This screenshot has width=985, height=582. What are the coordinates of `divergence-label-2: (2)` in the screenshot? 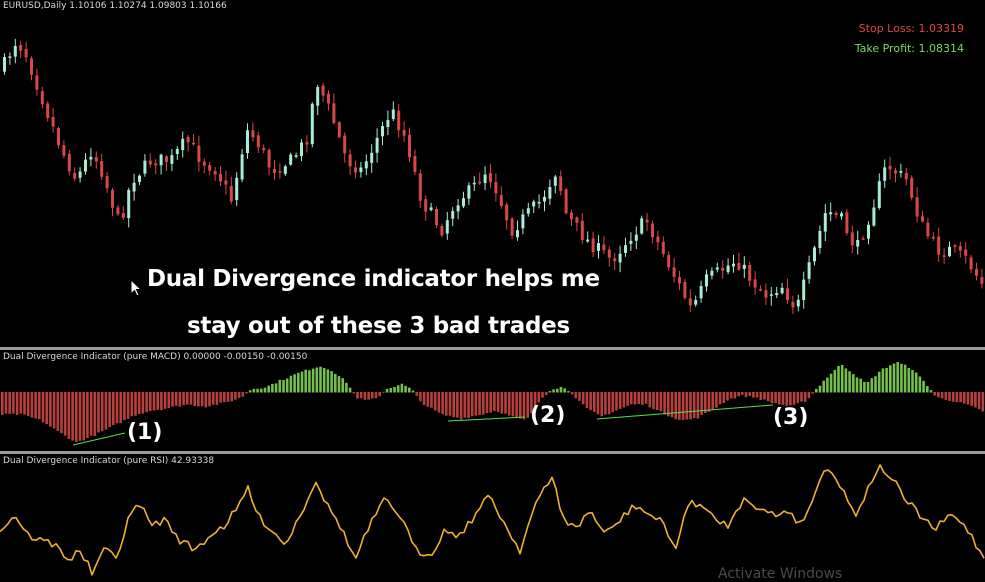 It's located at (548, 415).